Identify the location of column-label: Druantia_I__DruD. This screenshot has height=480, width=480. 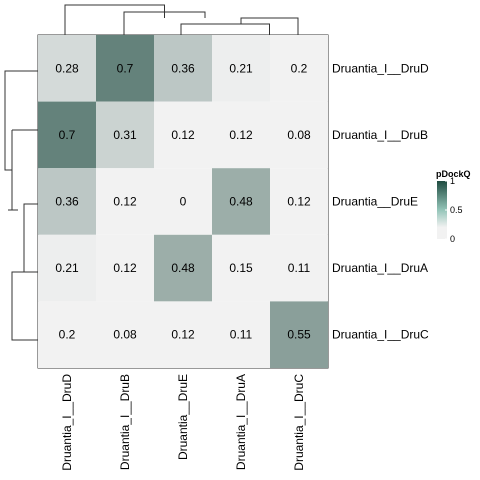
(67, 422).